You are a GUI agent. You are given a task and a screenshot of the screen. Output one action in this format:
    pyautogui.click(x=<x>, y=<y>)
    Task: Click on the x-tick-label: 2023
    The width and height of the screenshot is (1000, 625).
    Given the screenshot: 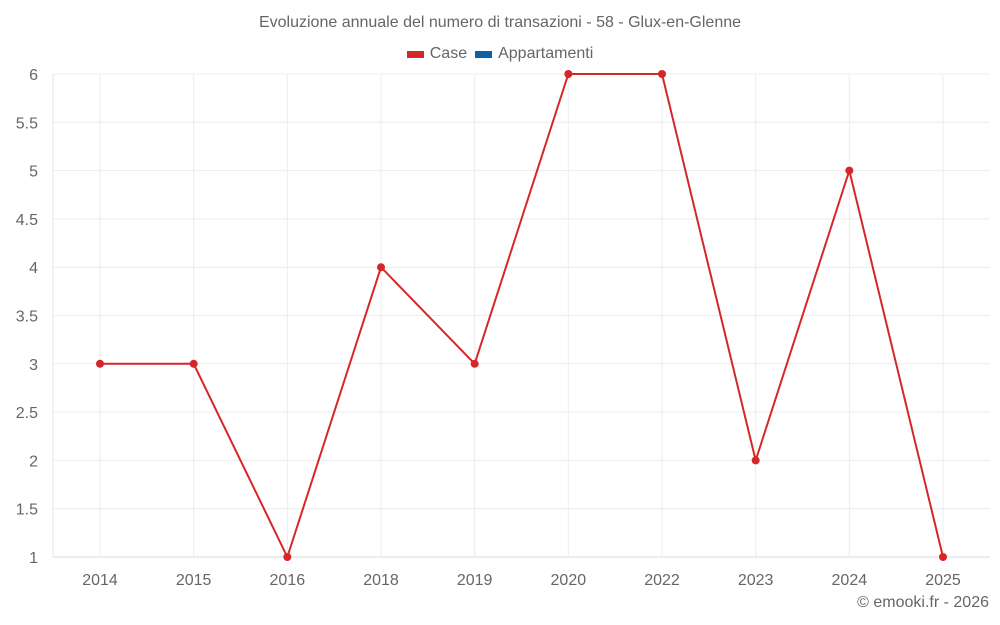 What is the action you would take?
    pyautogui.click(x=756, y=580)
    